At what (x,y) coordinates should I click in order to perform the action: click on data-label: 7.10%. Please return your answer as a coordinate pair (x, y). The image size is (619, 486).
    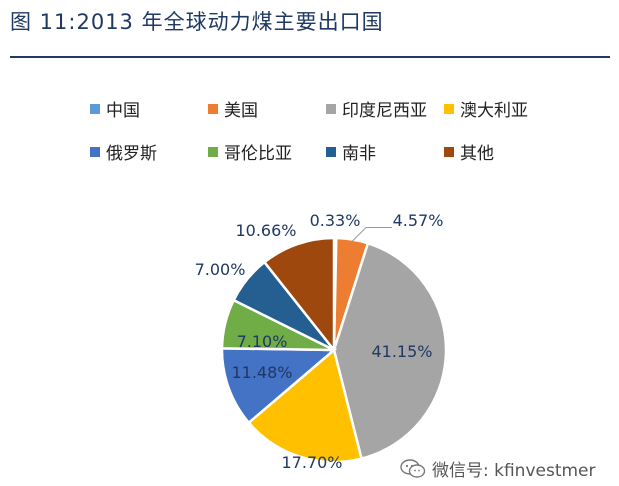
    Looking at the image, I should click on (262, 341).